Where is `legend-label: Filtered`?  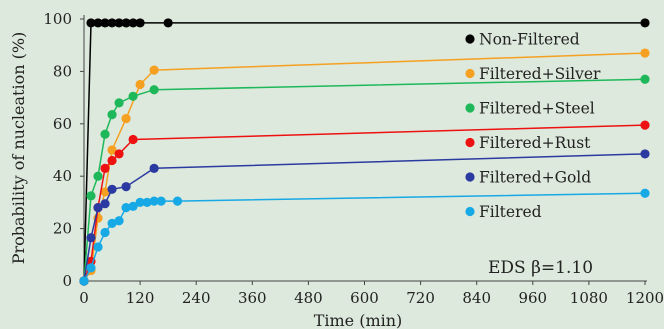 legend-label: Filtered is located at coordinates (510, 212).